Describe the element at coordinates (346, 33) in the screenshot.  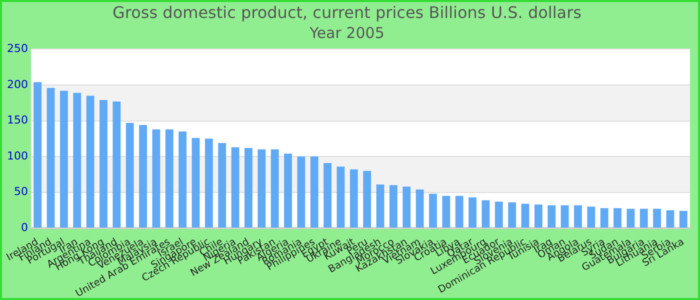
I see `chart-subtitle: Year 2005` at that location.